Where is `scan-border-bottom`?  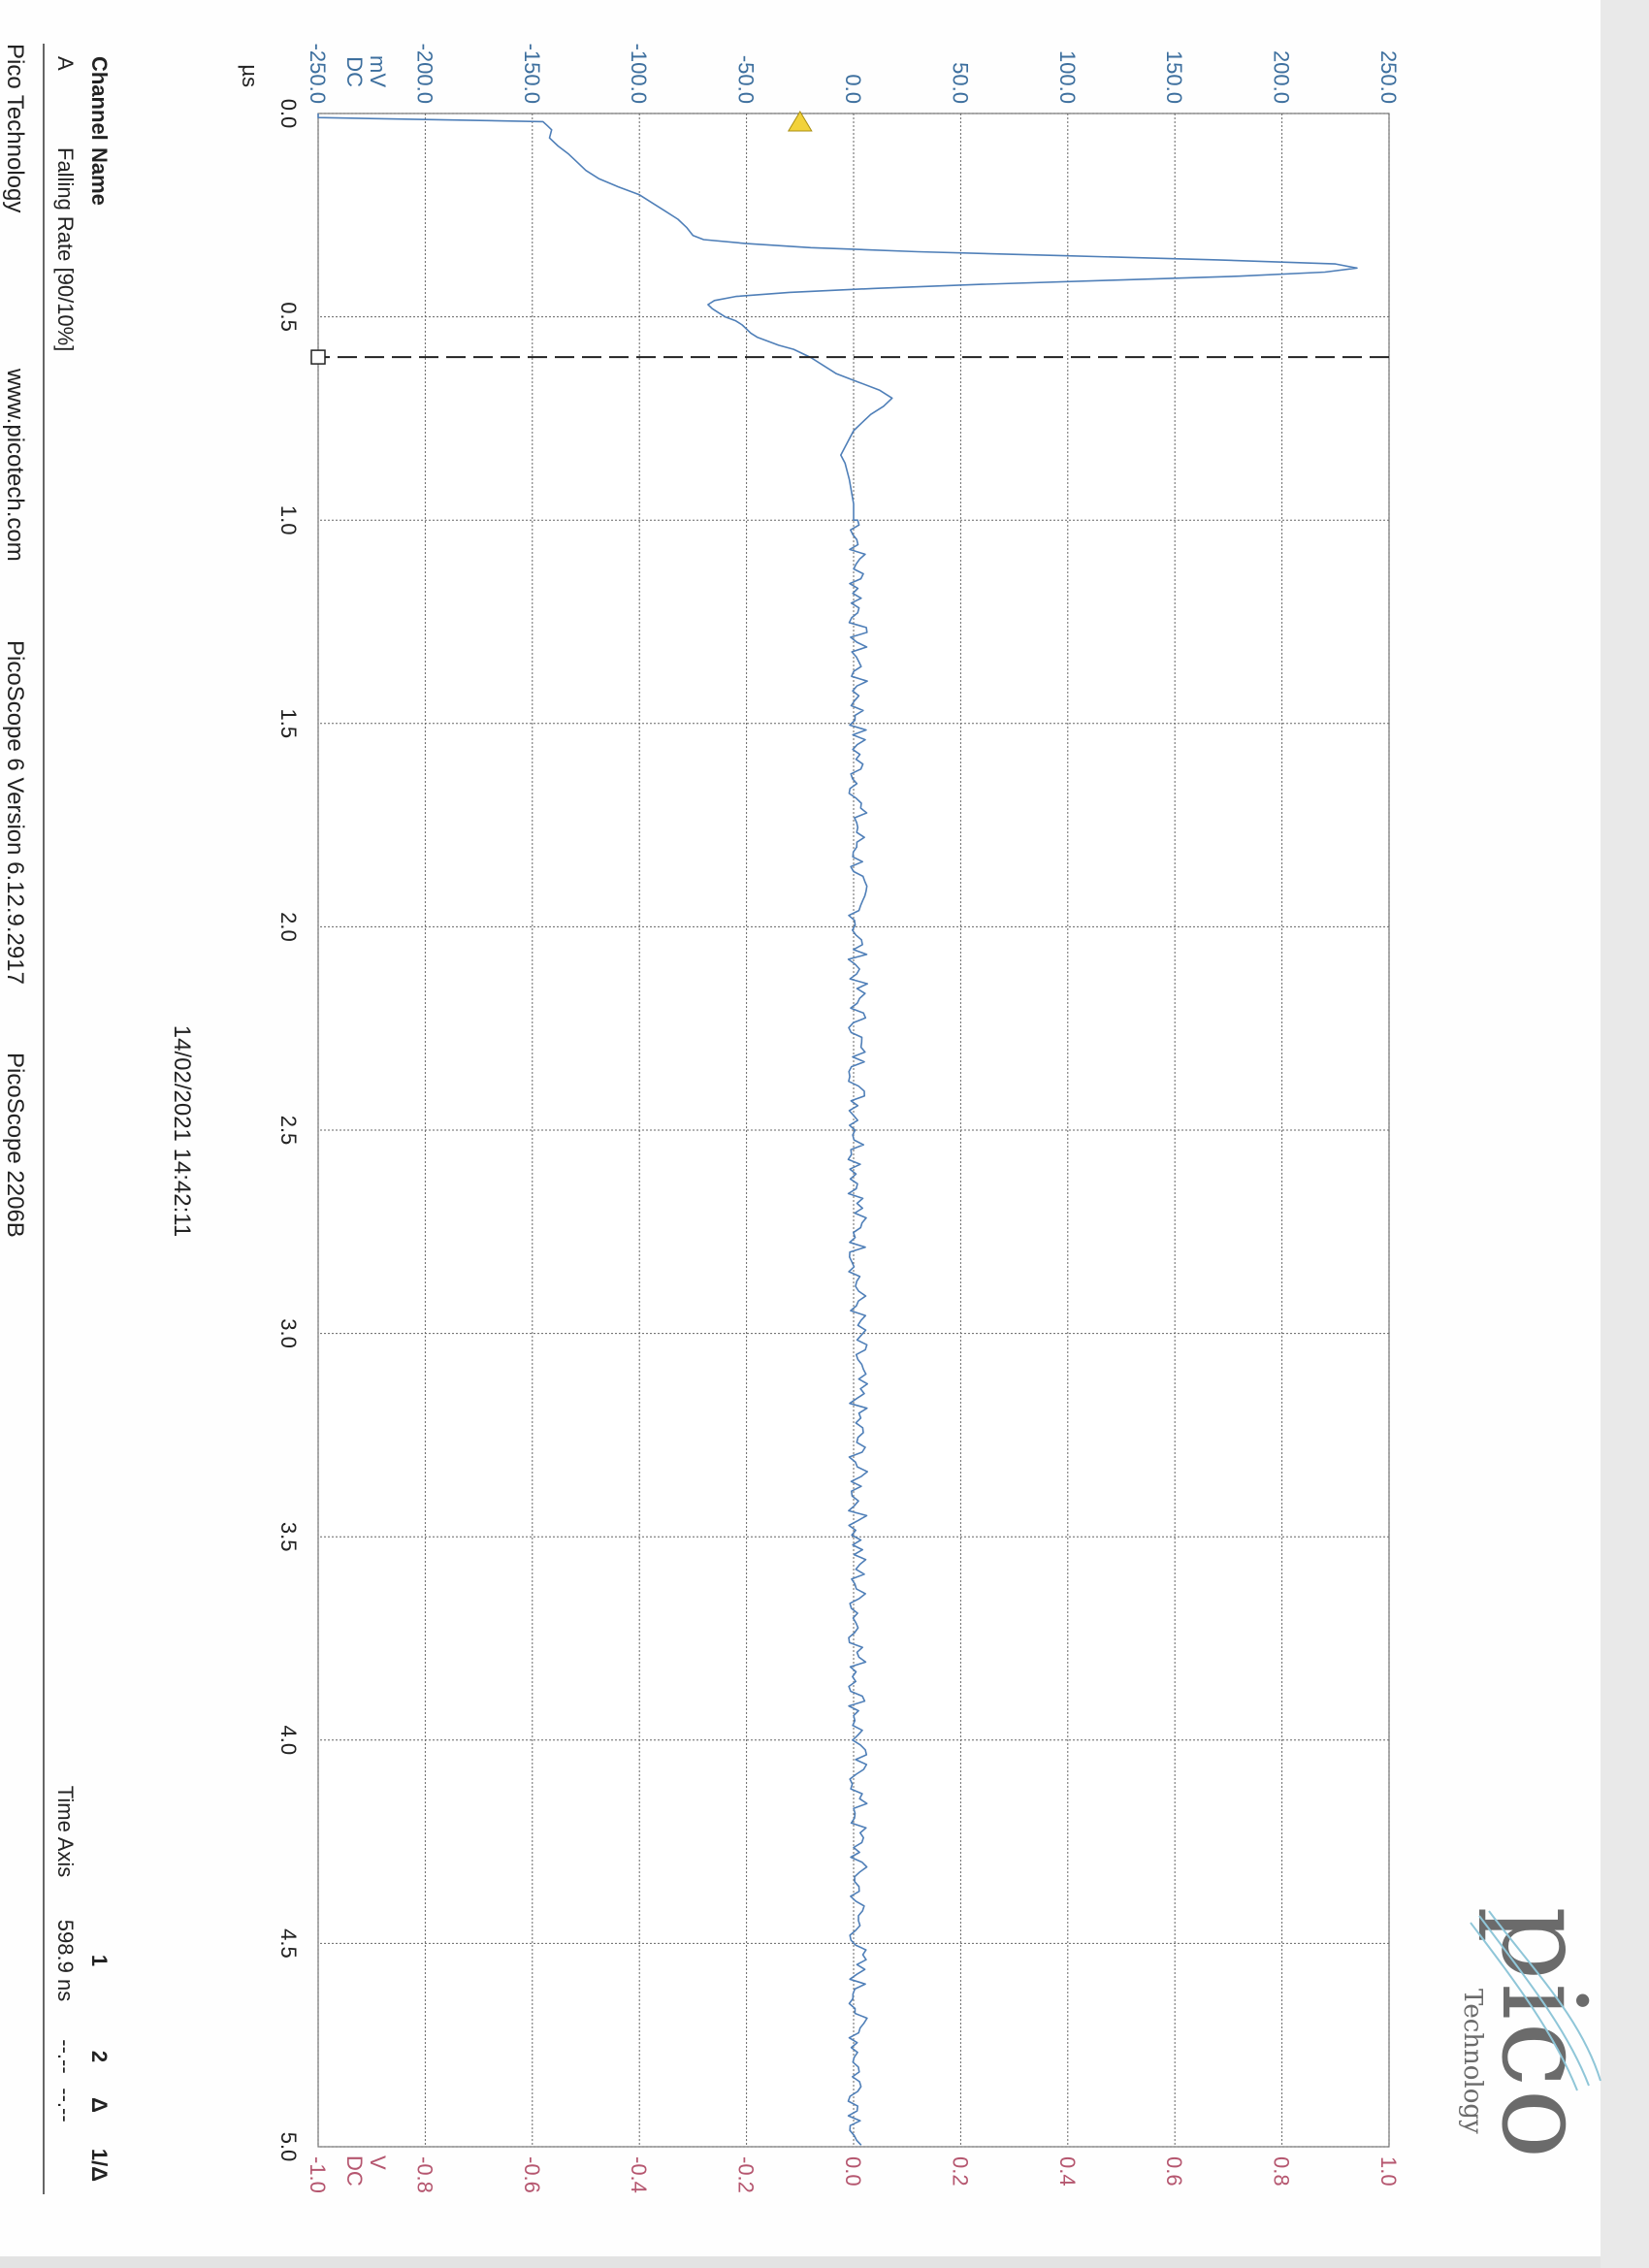
scan-border-bottom is located at coordinates (800, 2262).